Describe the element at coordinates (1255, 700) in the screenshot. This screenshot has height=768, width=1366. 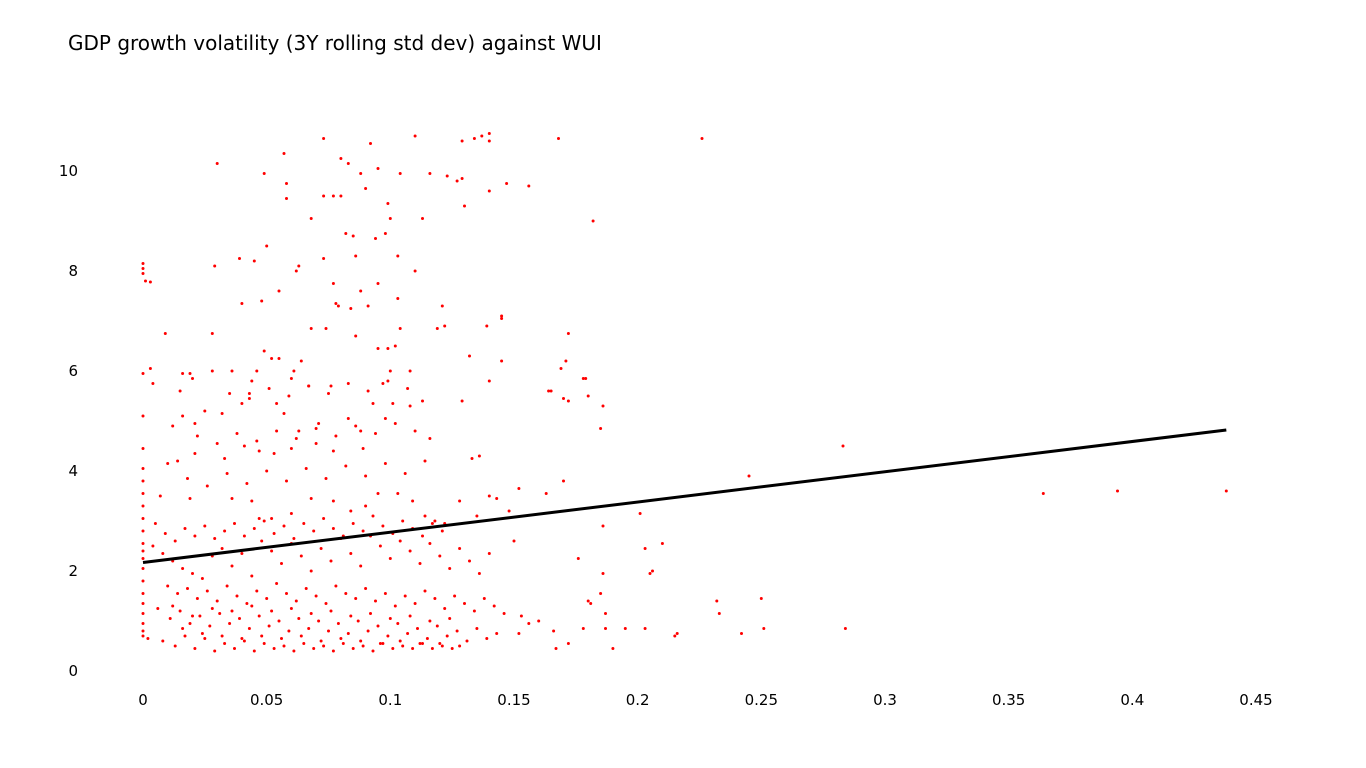
I see `x-tick-label: 0.45` at that location.